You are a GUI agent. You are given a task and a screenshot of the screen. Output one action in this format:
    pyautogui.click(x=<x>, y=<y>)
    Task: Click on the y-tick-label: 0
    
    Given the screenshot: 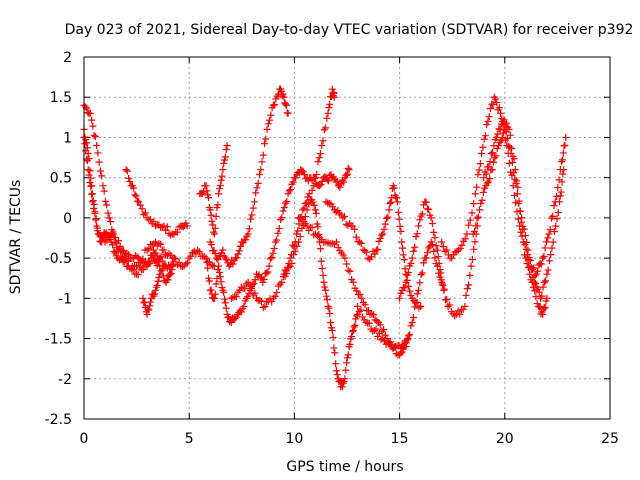 What is the action you would take?
    pyautogui.click(x=67, y=219)
    